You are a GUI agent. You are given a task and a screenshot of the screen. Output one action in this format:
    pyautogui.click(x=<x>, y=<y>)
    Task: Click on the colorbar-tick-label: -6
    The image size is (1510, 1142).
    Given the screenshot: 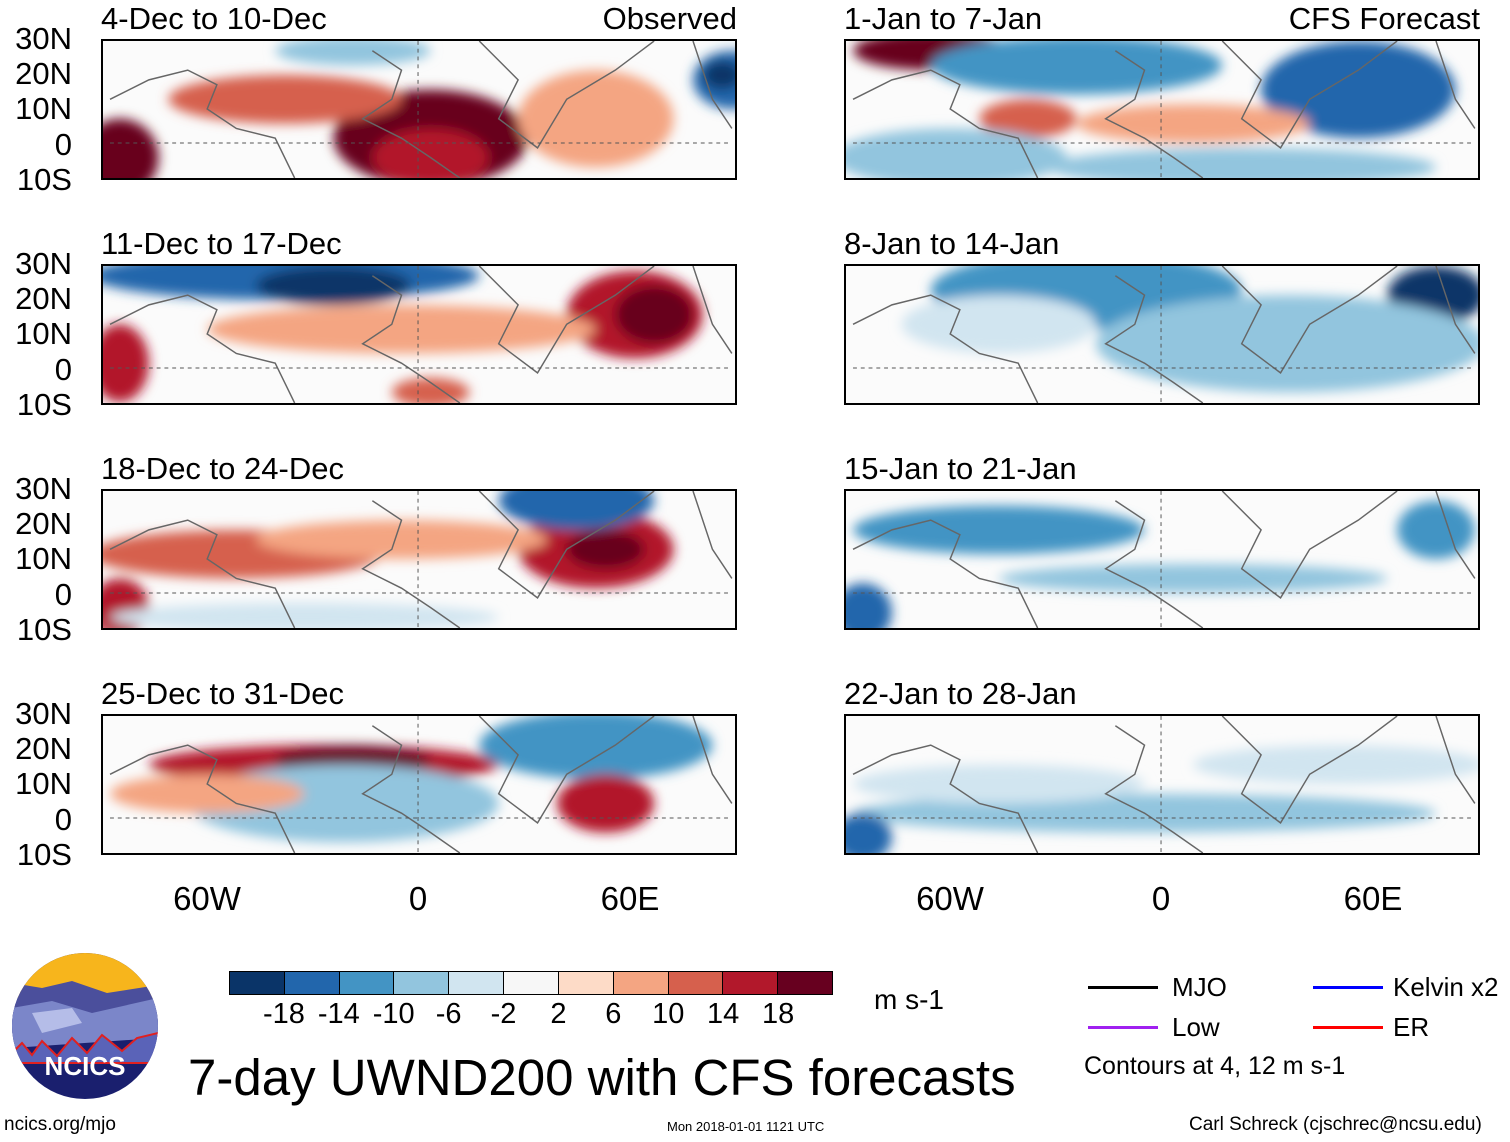 What is the action you would take?
    pyautogui.click(x=448, y=1014)
    